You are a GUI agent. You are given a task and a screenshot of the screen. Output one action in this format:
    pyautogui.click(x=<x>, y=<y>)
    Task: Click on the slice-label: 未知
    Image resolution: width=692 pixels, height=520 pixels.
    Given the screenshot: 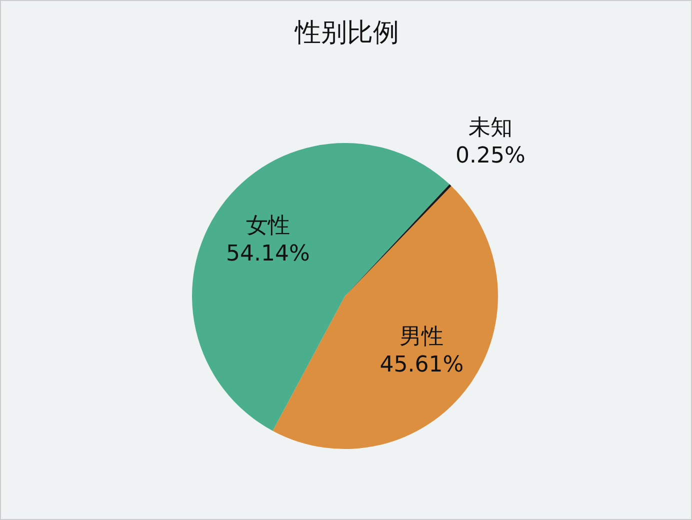 What is the action you would take?
    pyautogui.click(x=490, y=128)
    